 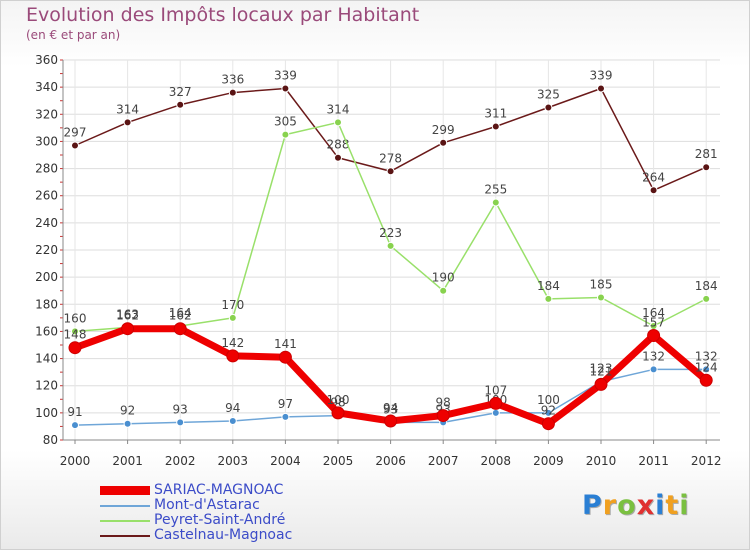 I want to click on data-label: 288, so click(x=338, y=145).